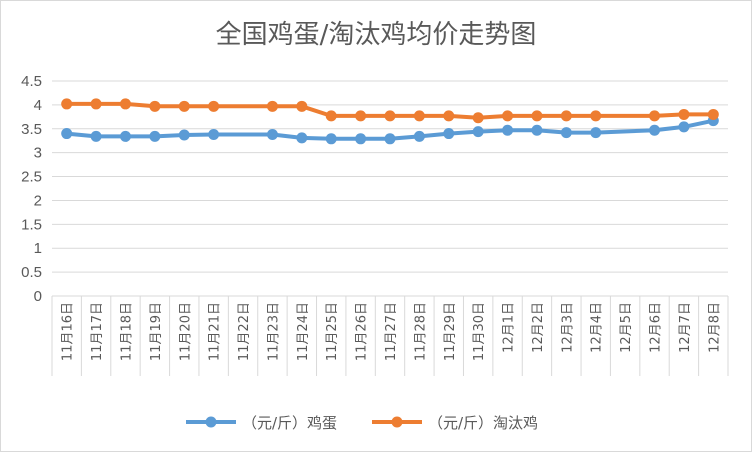  I want to click on x-tick-label: 11月22日, so click(244, 331).